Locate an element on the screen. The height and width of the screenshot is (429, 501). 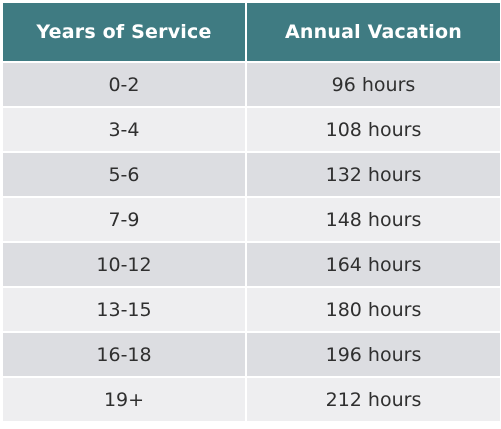
table-row: 5-6 132 hours is located at coordinates (251, 174).